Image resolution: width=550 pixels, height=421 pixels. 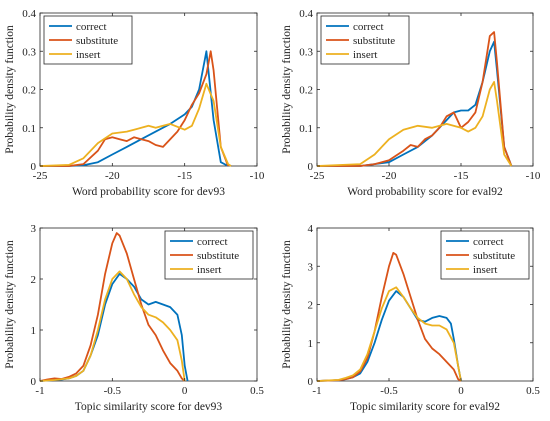 What do you see at coordinates (149, 407) in the screenshot?
I see `x-axis-label: Topic similarity score for dev93` at bounding box center [149, 407].